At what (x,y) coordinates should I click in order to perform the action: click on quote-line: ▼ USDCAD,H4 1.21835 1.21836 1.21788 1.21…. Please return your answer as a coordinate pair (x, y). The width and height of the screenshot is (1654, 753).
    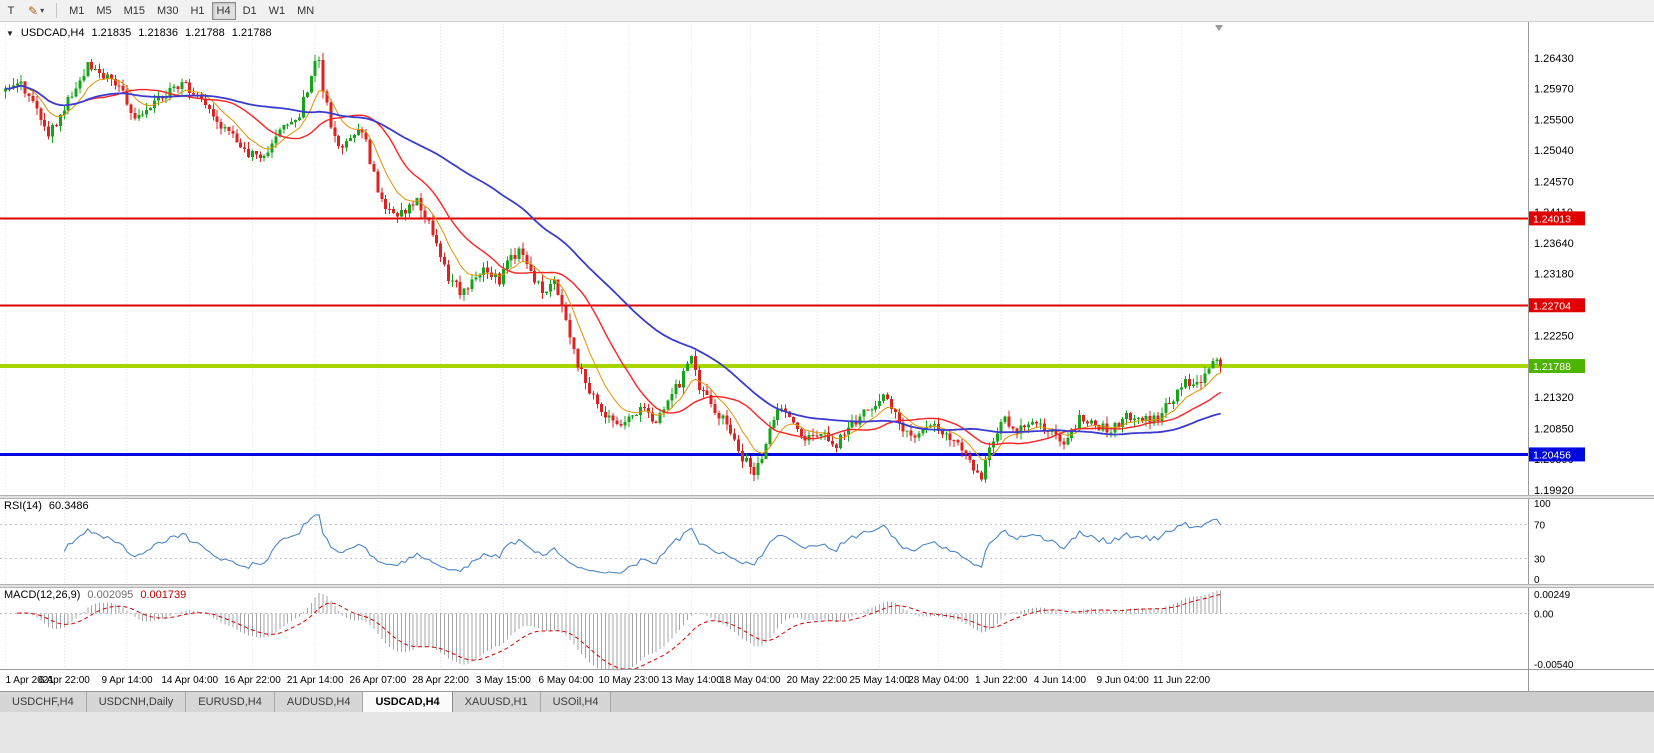
    Looking at the image, I should click on (139, 33).